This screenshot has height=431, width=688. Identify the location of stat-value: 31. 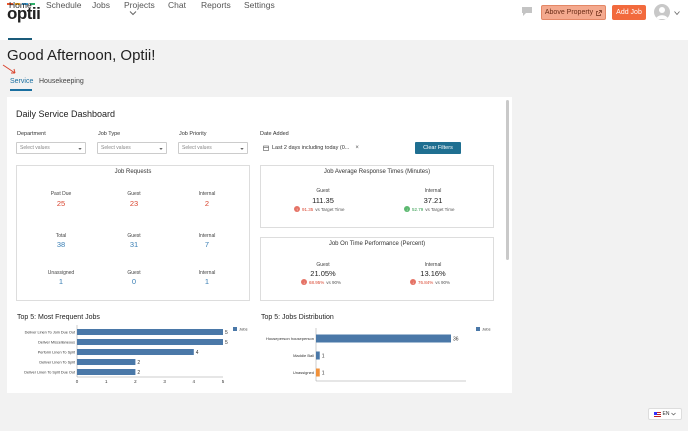
(134, 244).